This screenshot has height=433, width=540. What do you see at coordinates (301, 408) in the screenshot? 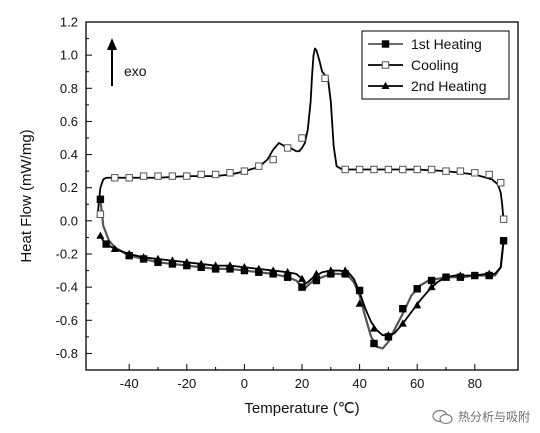
I see `x-axis-title: Temperature (℃)` at bounding box center [301, 408].